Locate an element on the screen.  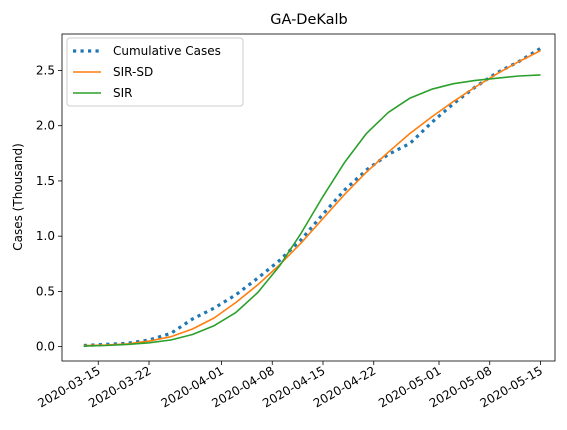
y-tick-label: 0.0 is located at coordinates (45, 347).